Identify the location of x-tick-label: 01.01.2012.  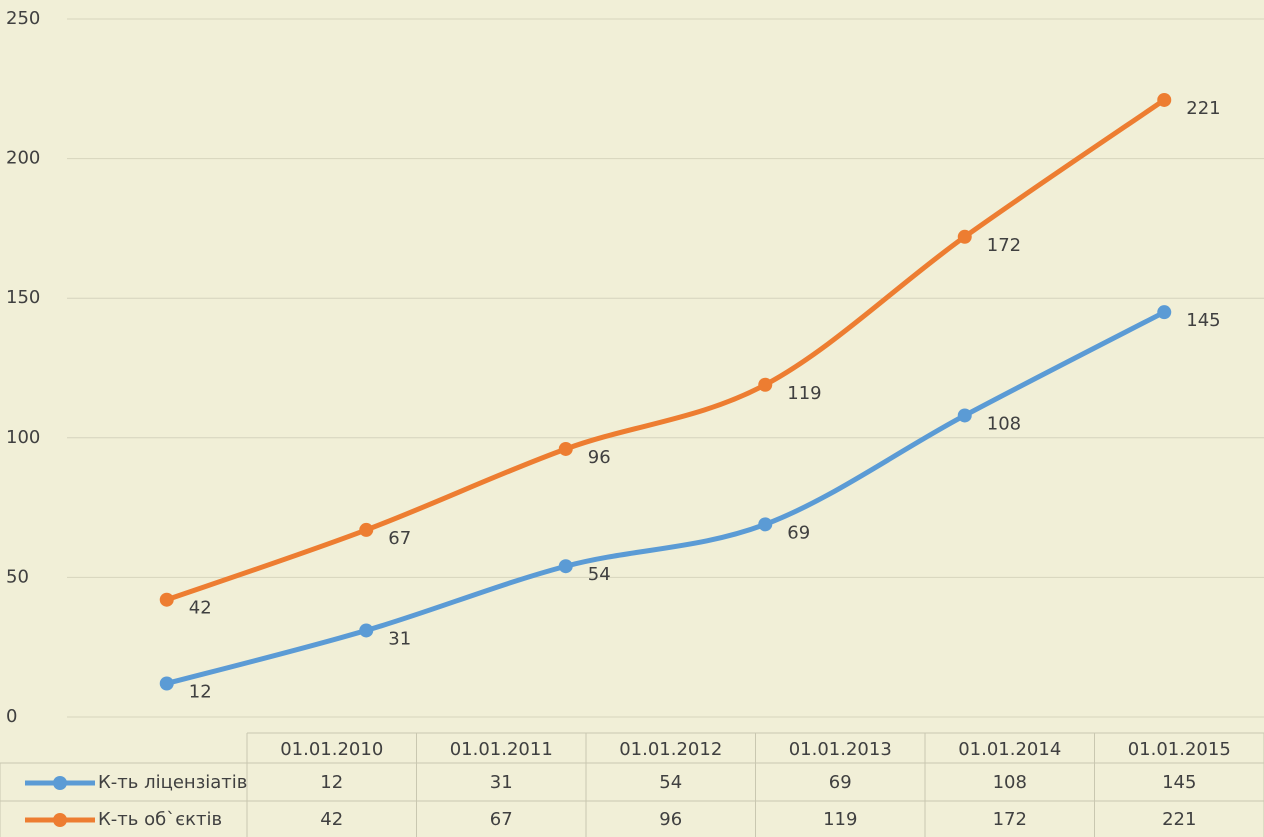
(670, 749).